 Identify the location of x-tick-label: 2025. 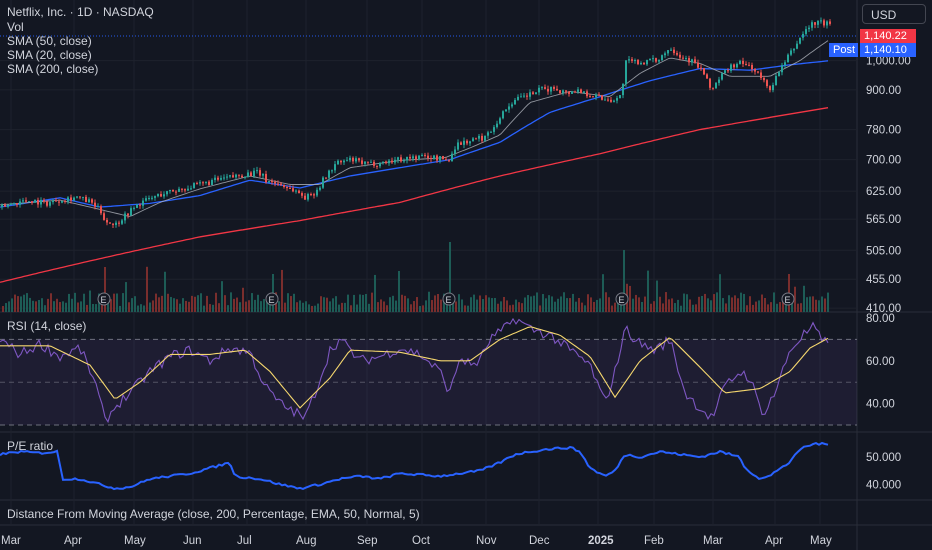
(601, 541).